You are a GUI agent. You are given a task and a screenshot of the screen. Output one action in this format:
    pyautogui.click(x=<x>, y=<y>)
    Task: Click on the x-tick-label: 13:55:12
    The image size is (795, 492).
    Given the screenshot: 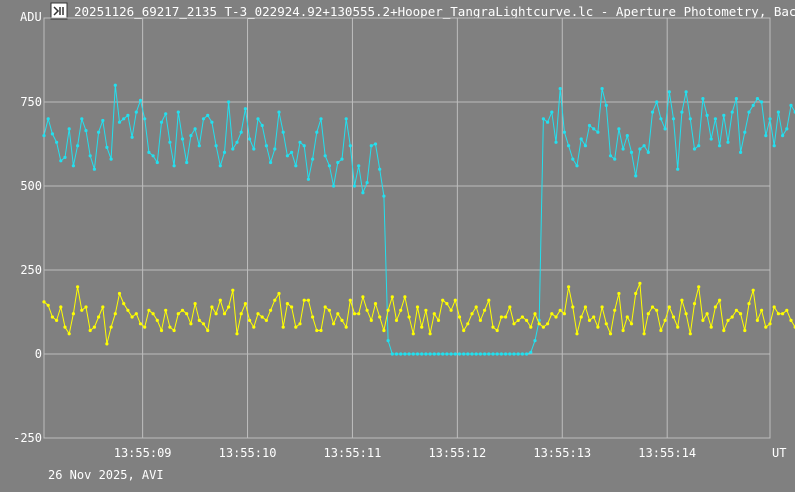 What is the action you would take?
    pyautogui.click(x=457, y=453)
    